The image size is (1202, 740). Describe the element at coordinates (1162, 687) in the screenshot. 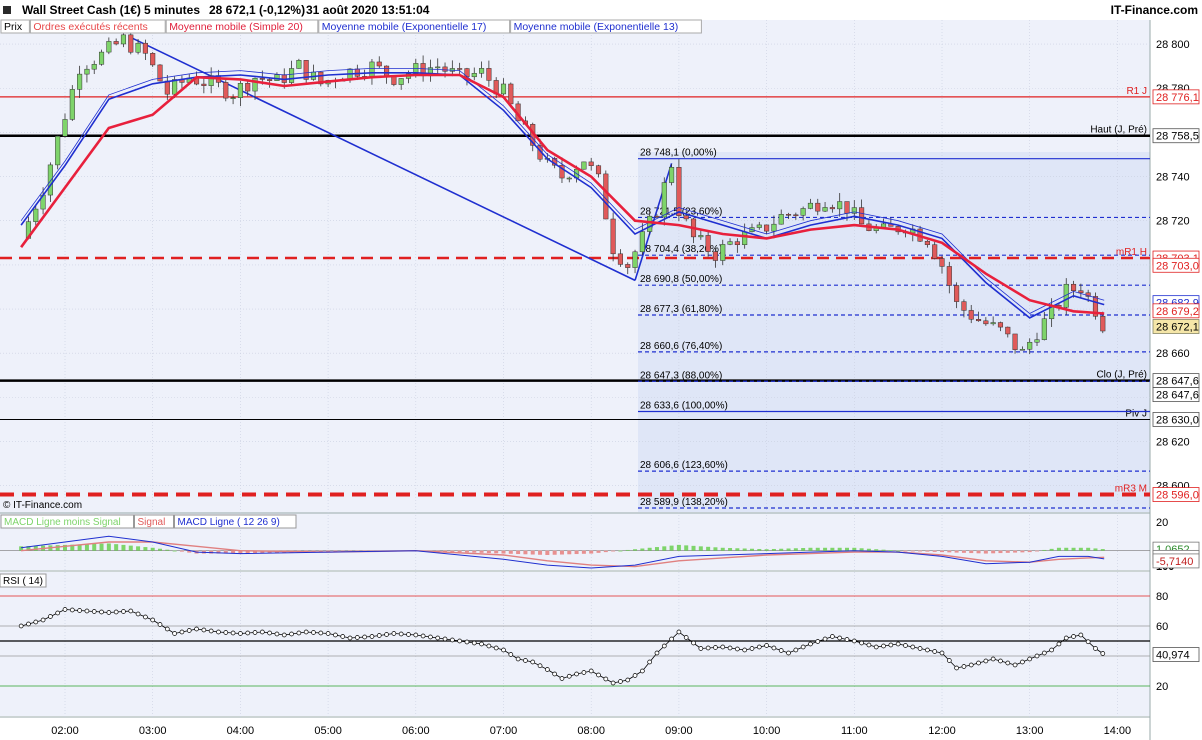

I see `rsi-y-tick: 20` at that location.